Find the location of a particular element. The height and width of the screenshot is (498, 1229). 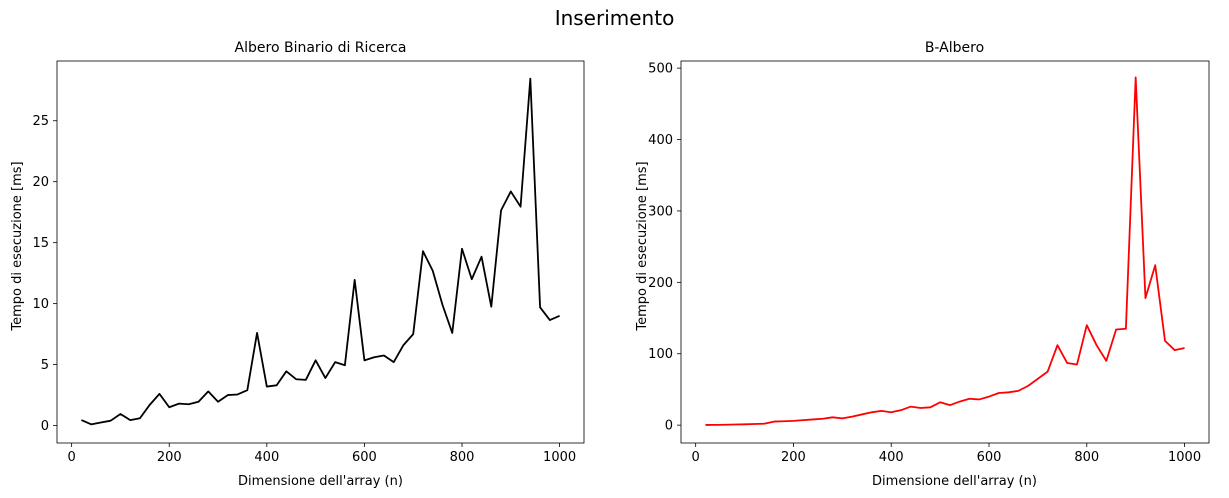

left-chart-y-tick-label: 25 is located at coordinates (40, 121).